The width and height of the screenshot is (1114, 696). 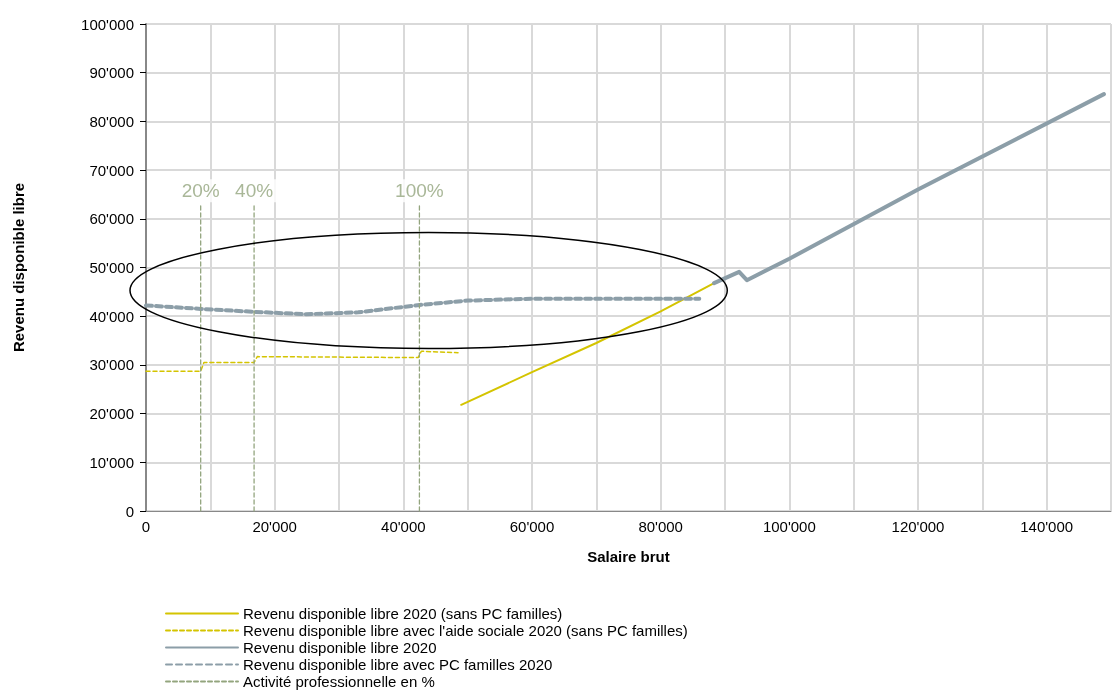 I want to click on x-tick-label: 100'000, so click(x=789, y=526).